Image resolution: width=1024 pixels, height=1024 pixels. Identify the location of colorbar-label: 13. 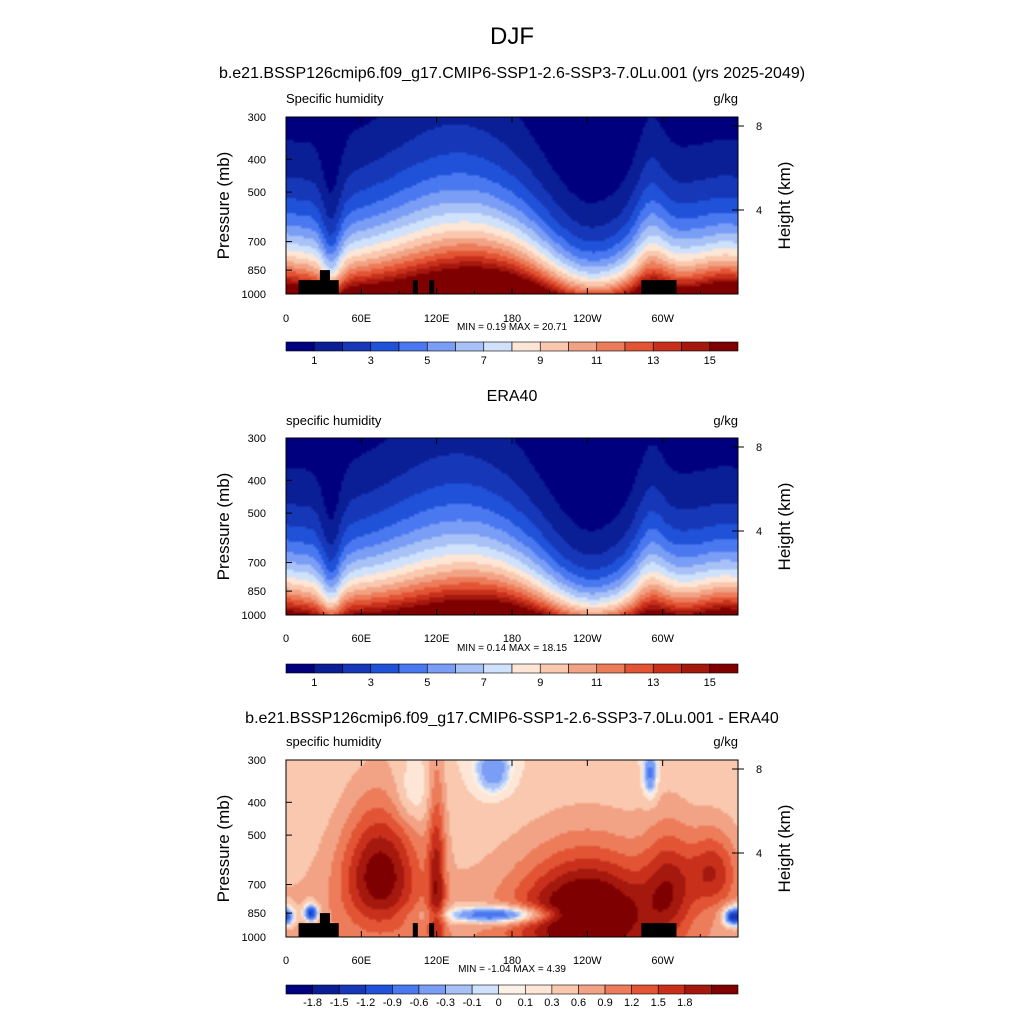
(653, 361).